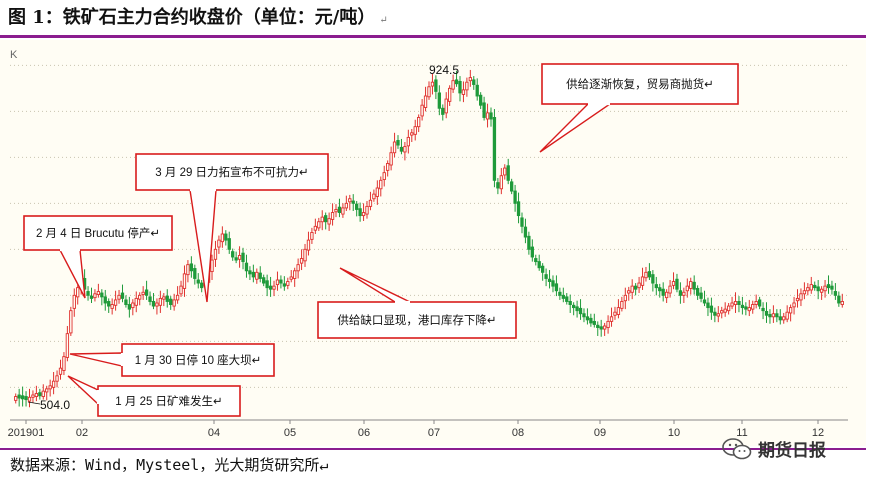 The image size is (877, 490). What do you see at coordinates (433, 36) in the screenshot?
I see `title-divider` at bounding box center [433, 36].